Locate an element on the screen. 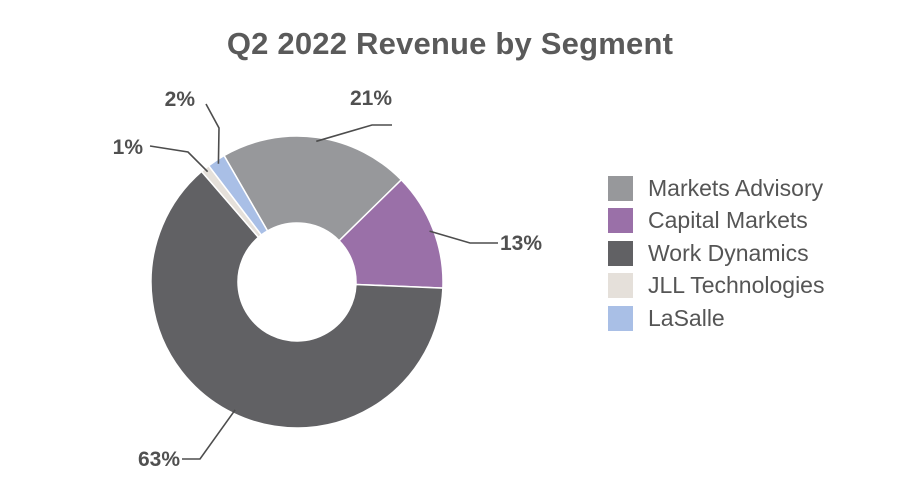  legend-label: Markets Advisory is located at coordinates (736, 187).